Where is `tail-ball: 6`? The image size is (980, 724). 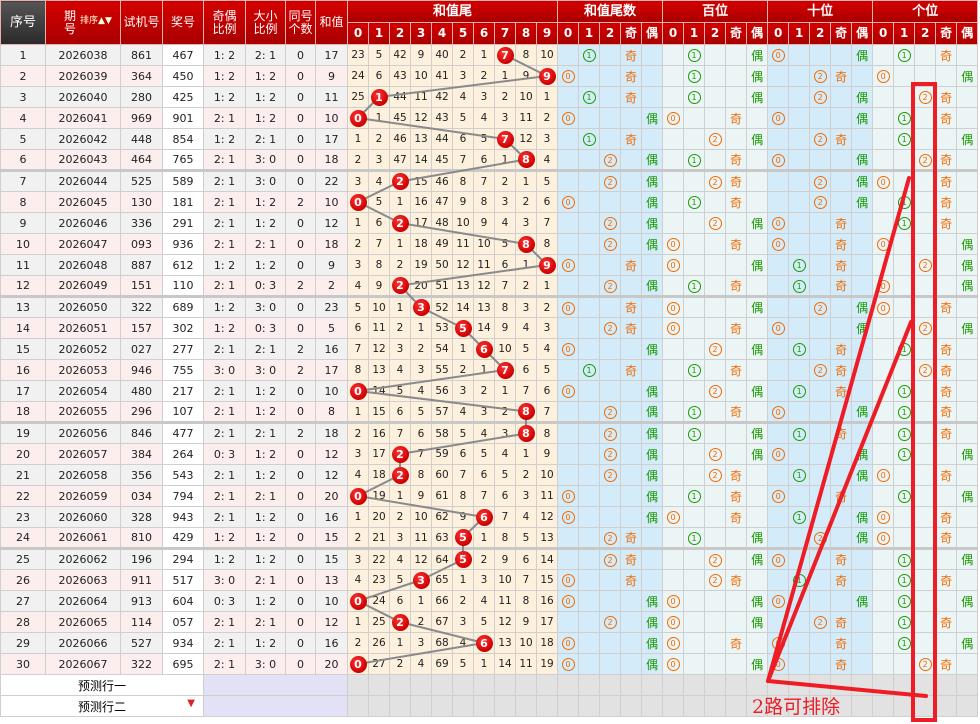
tail-ball: 6 is located at coordinates (484, 643).